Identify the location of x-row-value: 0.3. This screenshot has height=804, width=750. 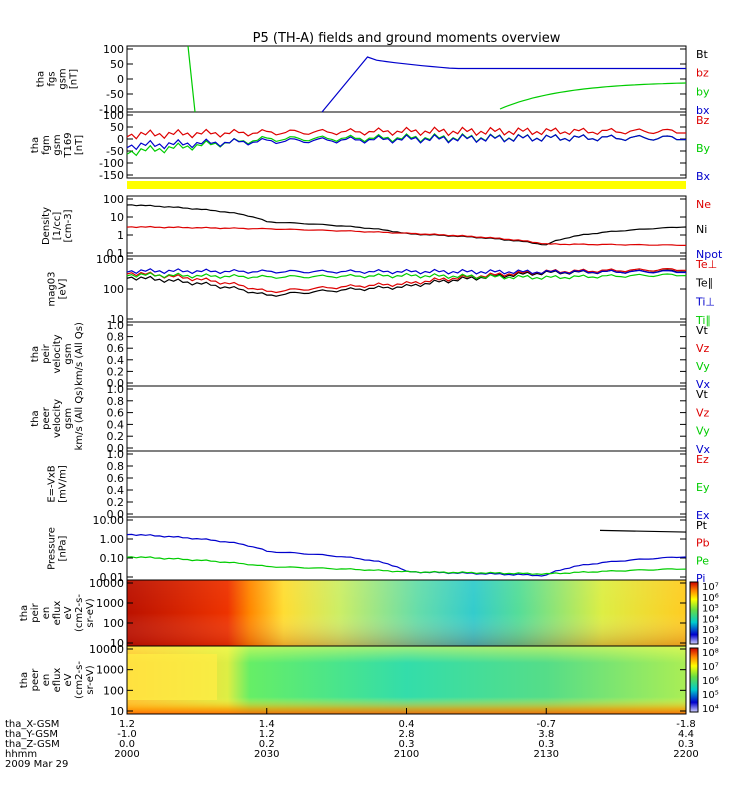
(407, 744).